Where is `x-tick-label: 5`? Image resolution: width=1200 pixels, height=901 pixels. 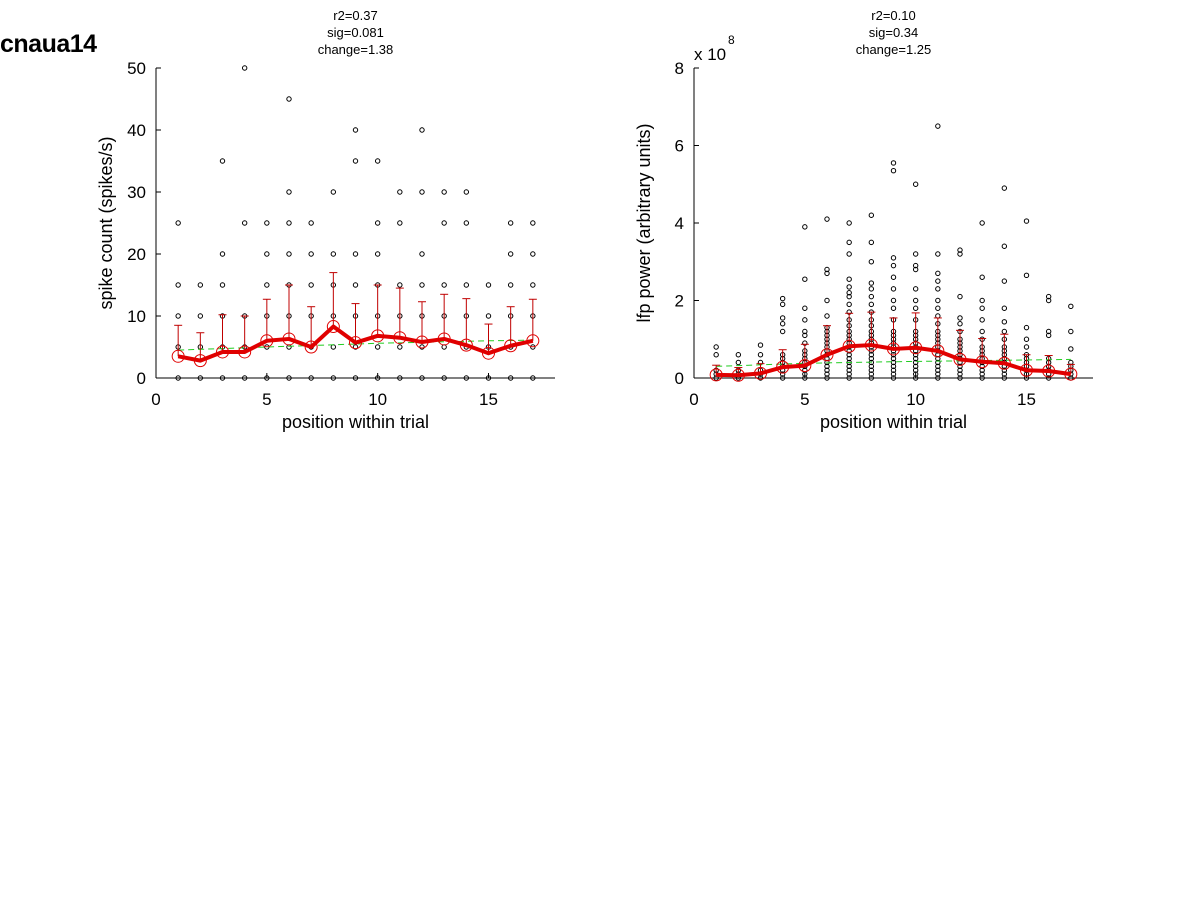
x-tick-label: 5 is located at coordinates (266, 399).